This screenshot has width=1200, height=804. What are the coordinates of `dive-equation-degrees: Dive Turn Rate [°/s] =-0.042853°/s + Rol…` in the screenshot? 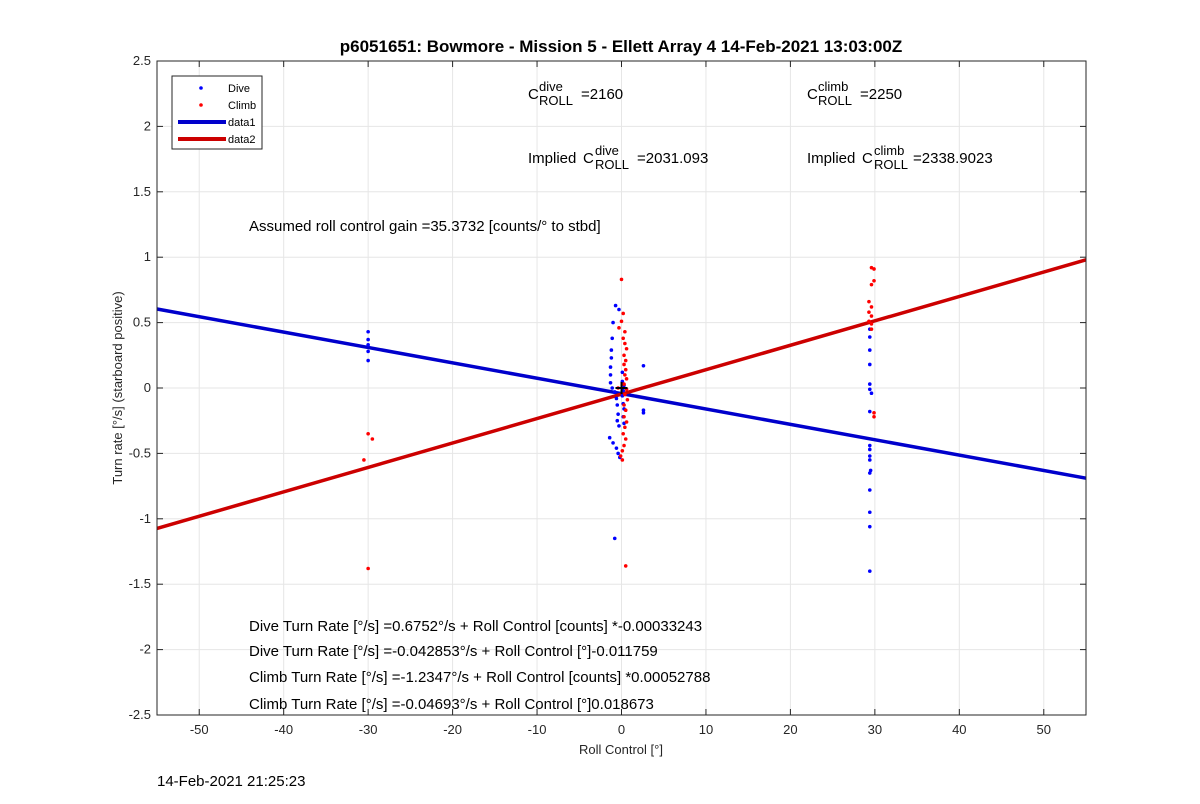 It's located at (453, 651).